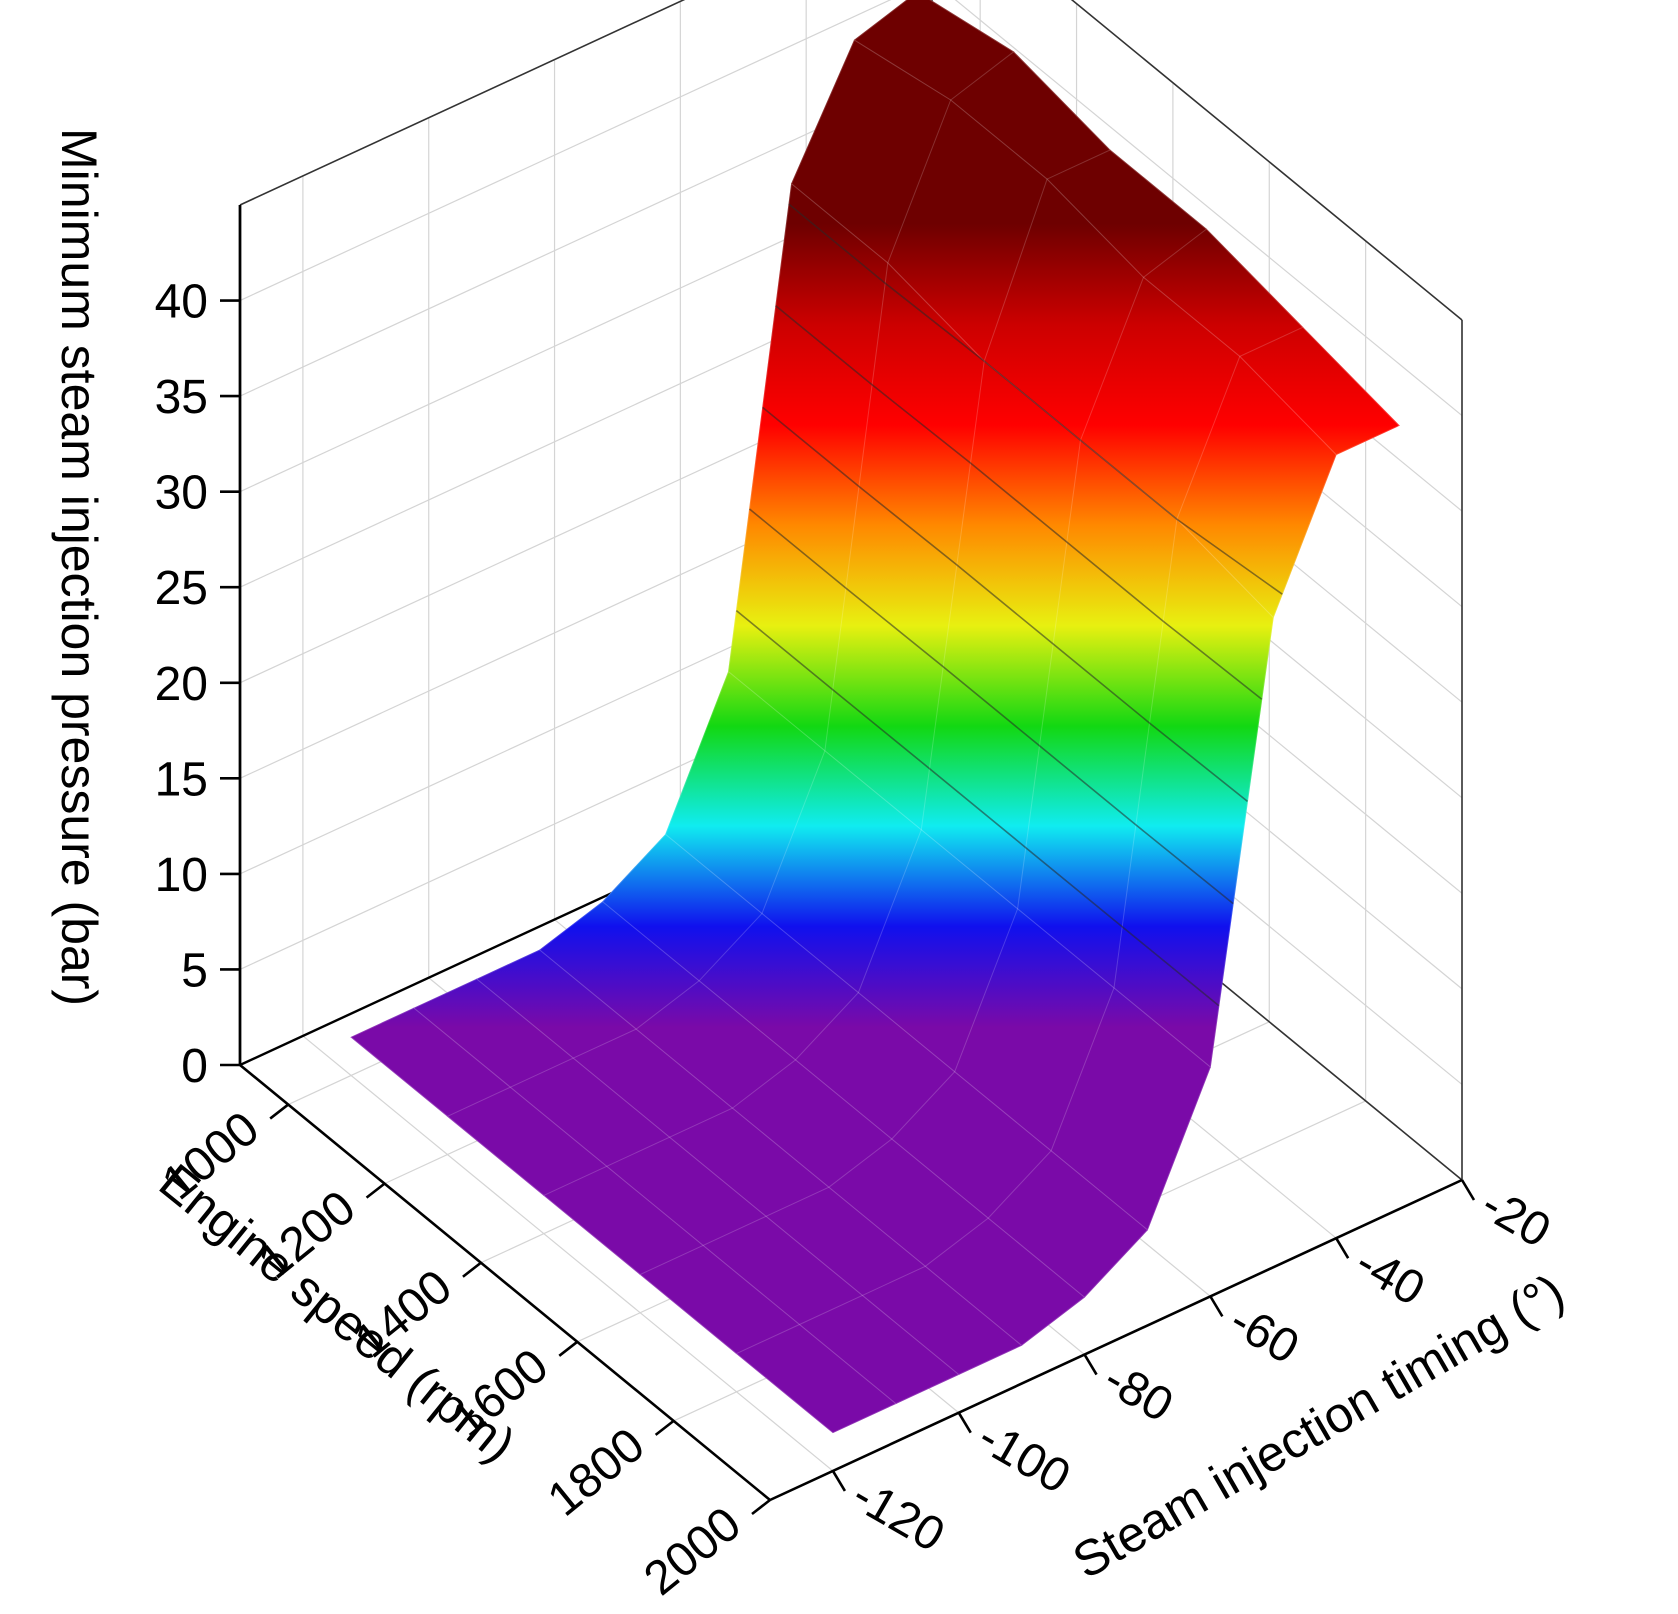 This screenshot has width=1678, height=1614. Describe the element at coordinates (181, 875) in the screenshot. I see `z-tick-label-2: 10` at that location.